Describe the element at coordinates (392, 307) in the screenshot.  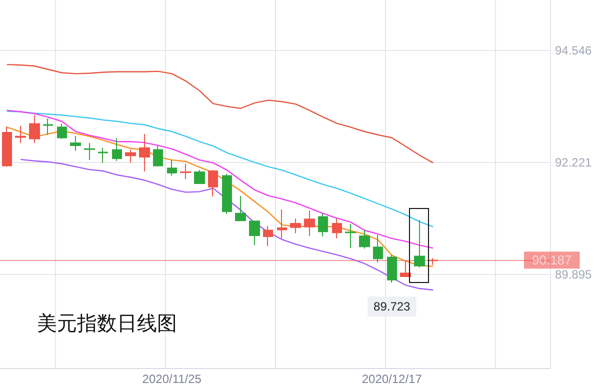
I see `annotation: 89.723` at that location.